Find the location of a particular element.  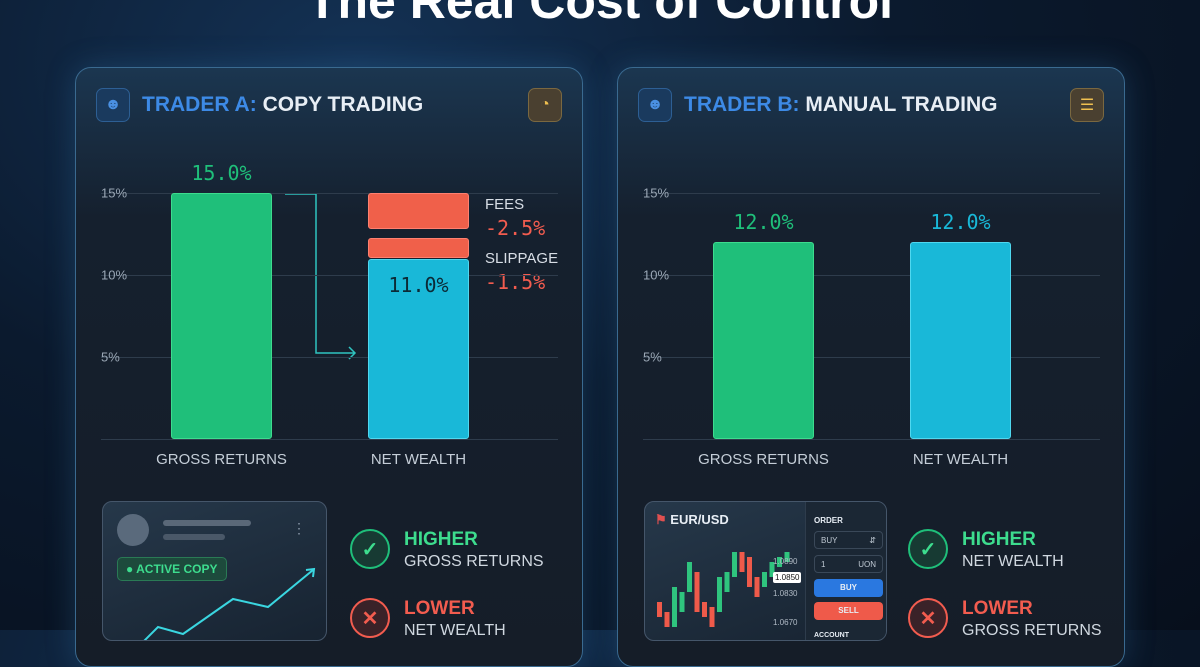

sell-button: SELL is located at coordinates (848, 611).